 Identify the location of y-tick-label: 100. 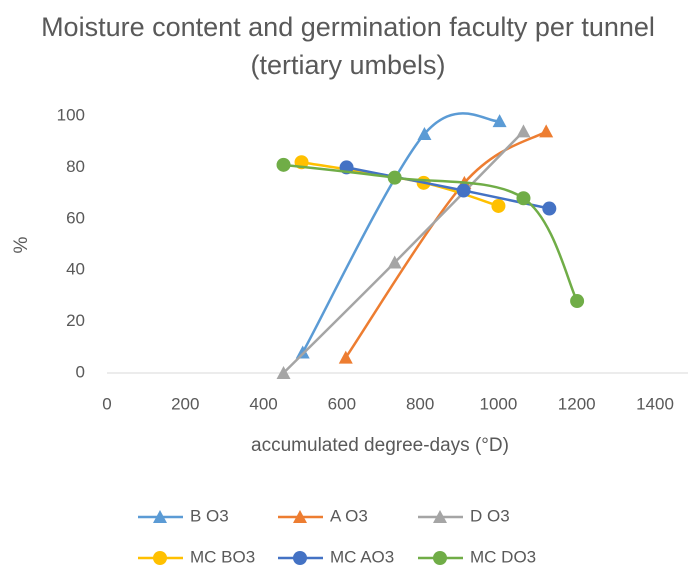
(71, 114).